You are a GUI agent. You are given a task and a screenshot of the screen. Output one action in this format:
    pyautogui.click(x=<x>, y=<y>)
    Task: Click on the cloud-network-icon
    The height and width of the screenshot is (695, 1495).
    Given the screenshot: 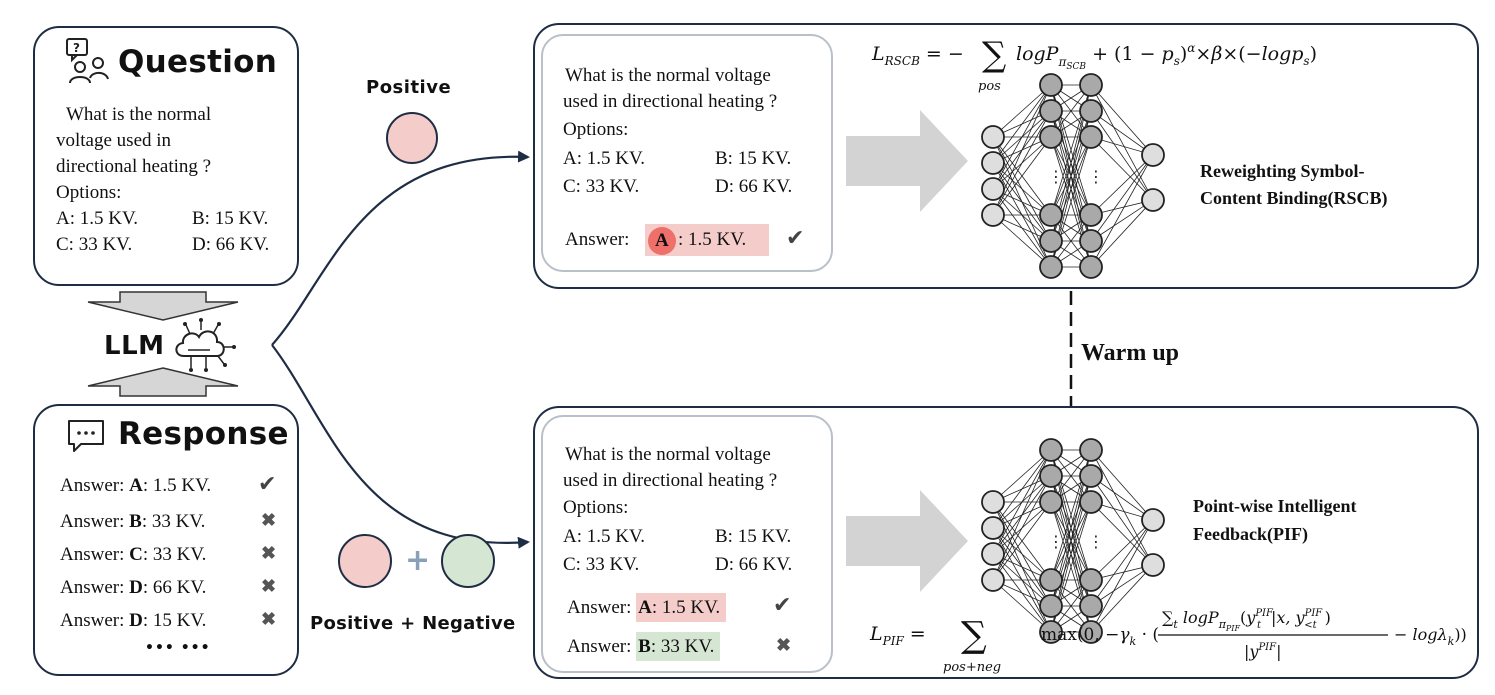 What is the action you would take?
    pyautogui.click(x=205, y=345)
    